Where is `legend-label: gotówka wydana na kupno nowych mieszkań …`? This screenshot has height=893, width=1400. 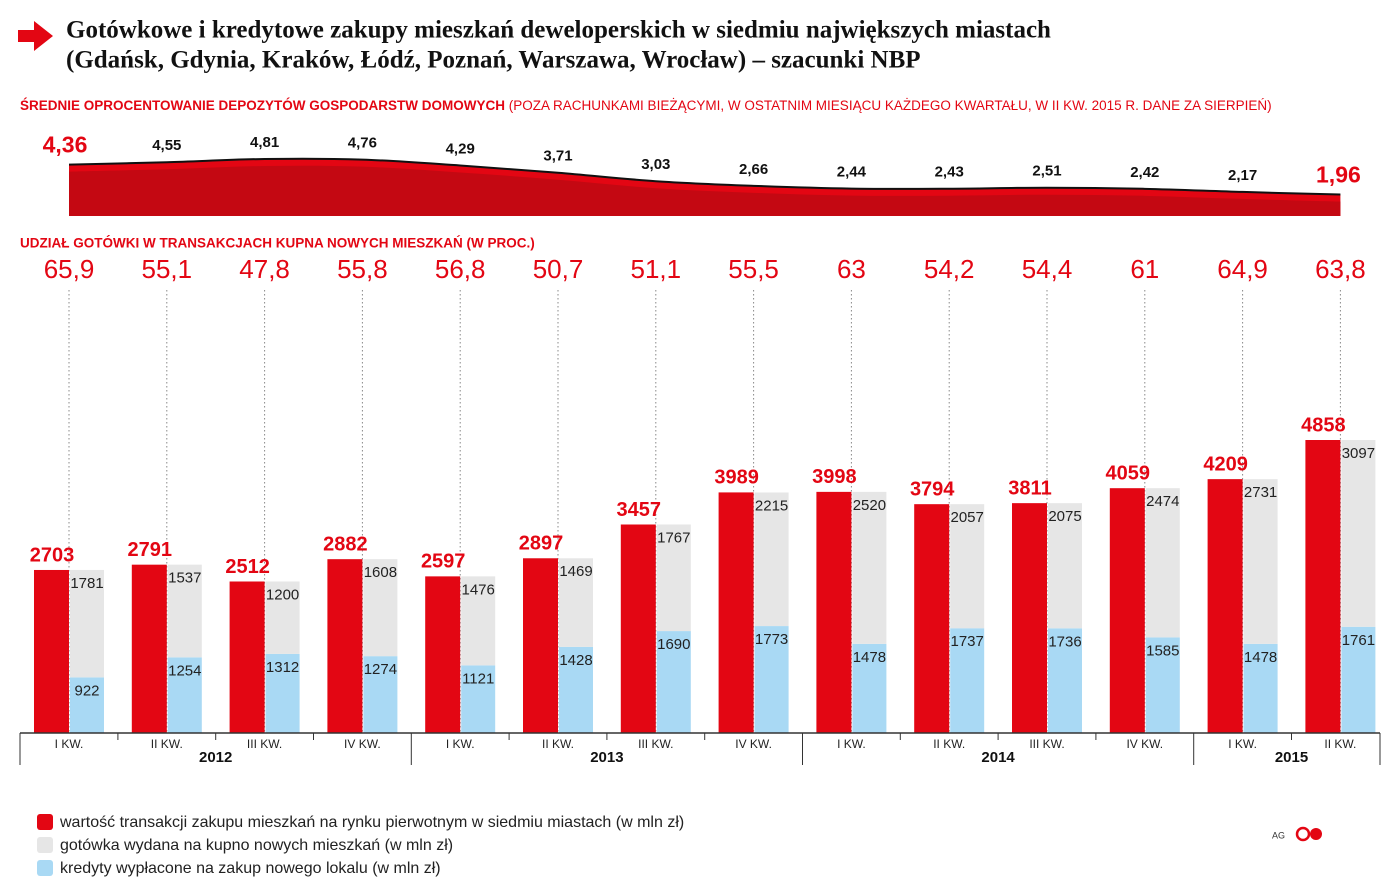
legend-label: gotówka wydana na kupno nowych mieszkań … is located at coordinates (256, 845).